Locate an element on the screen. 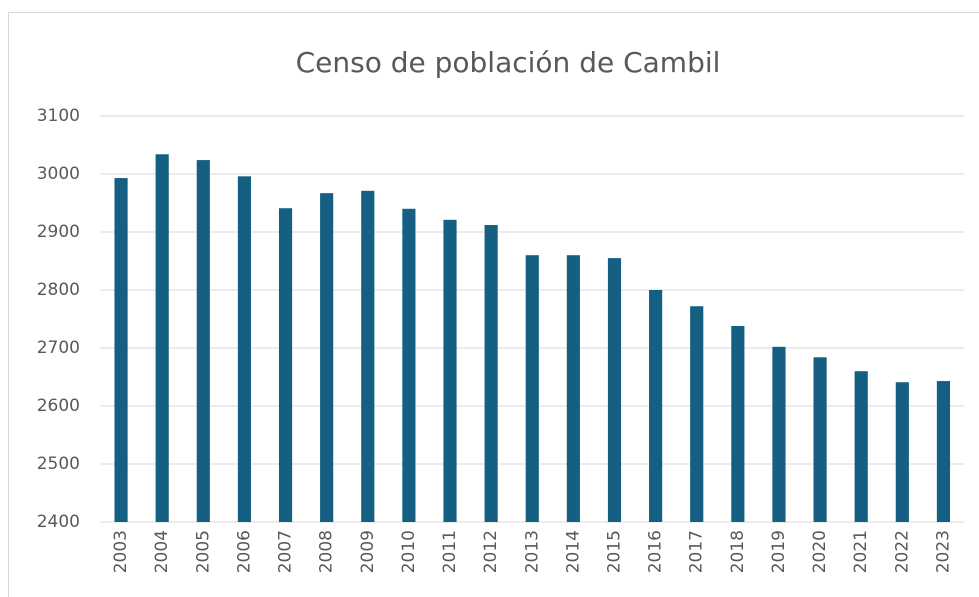 The width and height of the screenshot is (979, 597). y-tick-label: 3100 is located at coordinates (58, 116).